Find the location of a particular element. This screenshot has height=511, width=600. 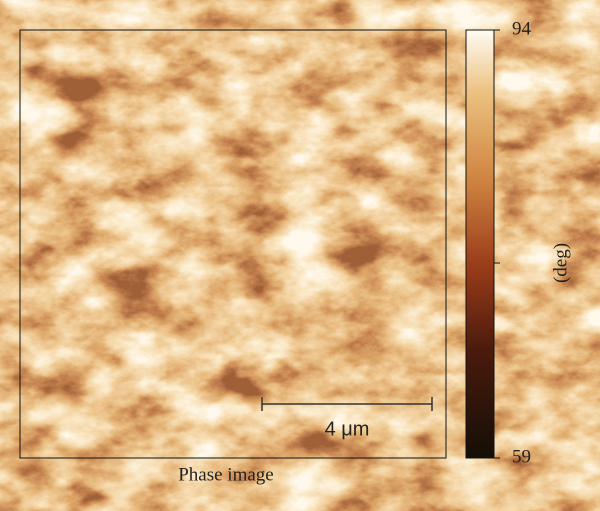

scale-bar-label: 4 μm is located at coordinates (347, 429).